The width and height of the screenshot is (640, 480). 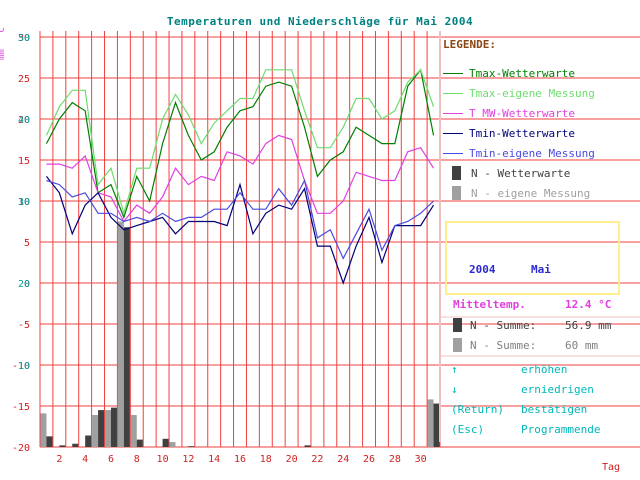 I want to click on month-value: Mai, so click(x=541, y=269).